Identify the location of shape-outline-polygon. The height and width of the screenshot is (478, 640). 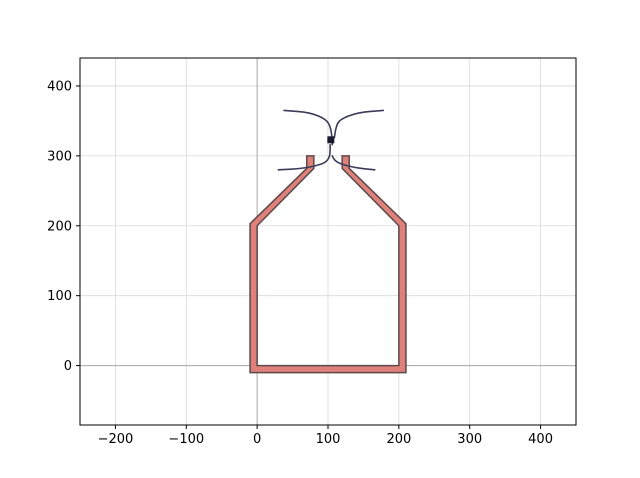
(328, 264).